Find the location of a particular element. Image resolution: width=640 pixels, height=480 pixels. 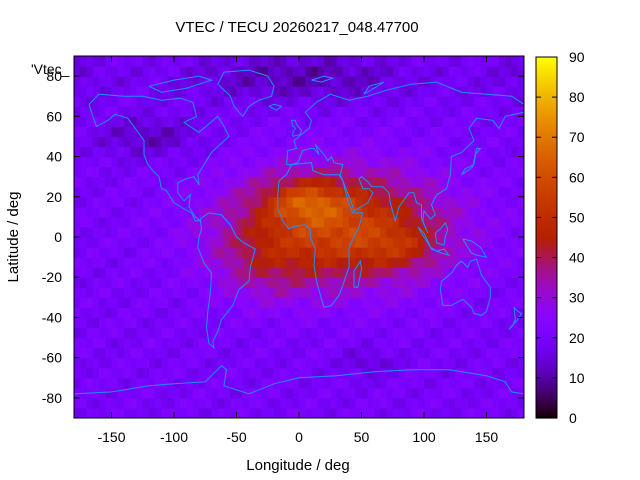

colorbar-tick-label: 20 is located at coordinates (577, 338).